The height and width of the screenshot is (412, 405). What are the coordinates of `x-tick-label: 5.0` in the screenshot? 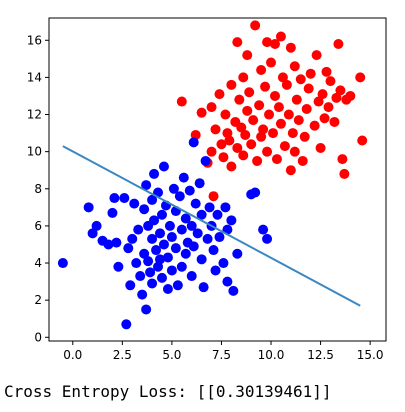 It's located at (171, 355).